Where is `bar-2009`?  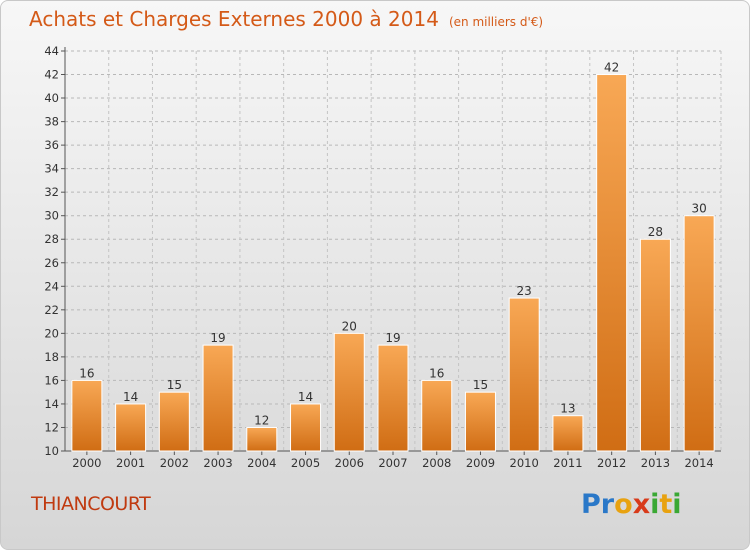
bar-2009 is located at coordinates (480, 421).